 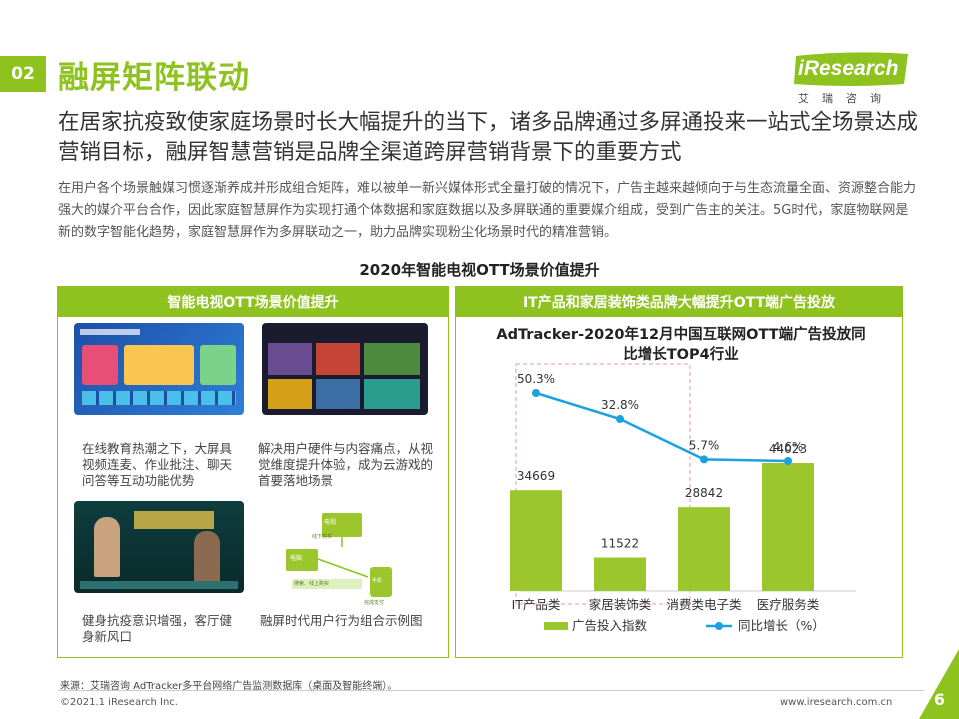 What do you see at coordinates (377, 581) in the screenshot?
I see `diagram-label-phone: 手机` at bounding box center [377, 581].